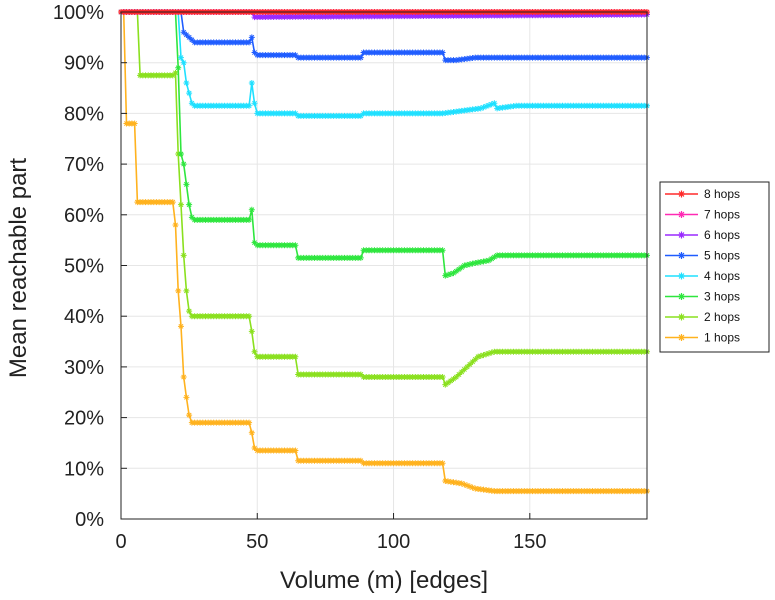 This screenshot has width=775, height=600. What do you see at coordinates (384, 15) in the screenshot?
I see `series-6-hops` at bounding box center [384, 15].